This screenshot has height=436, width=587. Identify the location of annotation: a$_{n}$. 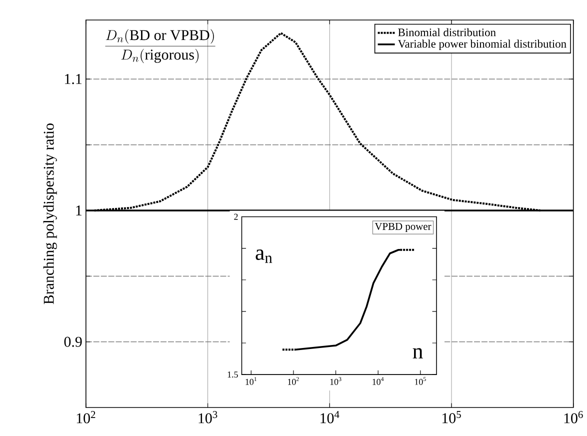
(264, 257).